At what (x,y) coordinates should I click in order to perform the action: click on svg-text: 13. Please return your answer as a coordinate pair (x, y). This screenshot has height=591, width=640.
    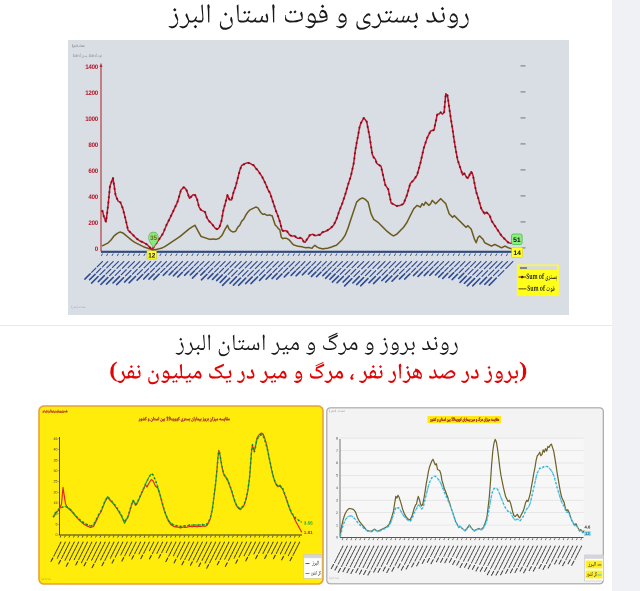
    Looking at the image, I should click on (587, 533).